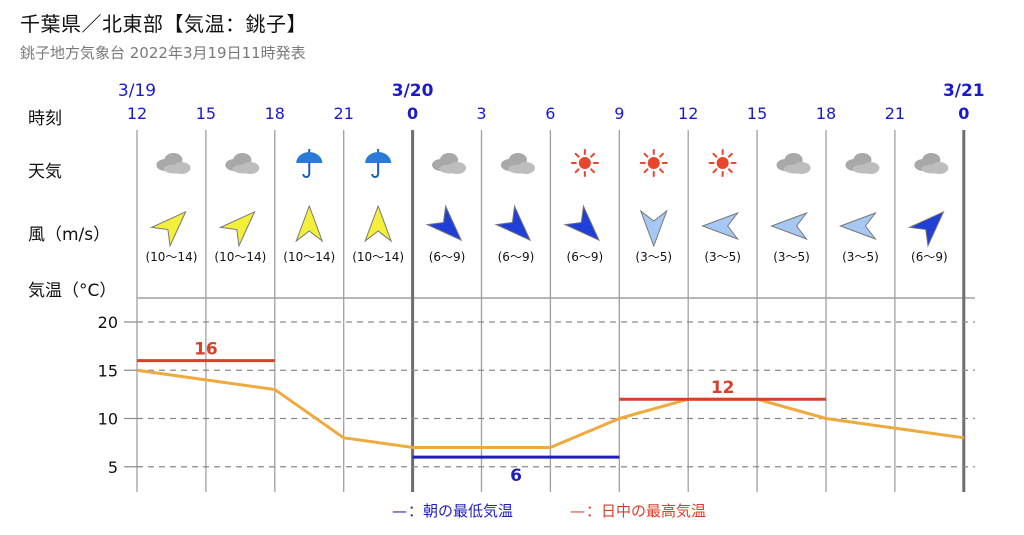 Image resolution: width=1024 pixels, height=535 pixels. Describe the element at coordinates (108, 370) in the screenshot. I see `y-tick-label: 15` at that location.